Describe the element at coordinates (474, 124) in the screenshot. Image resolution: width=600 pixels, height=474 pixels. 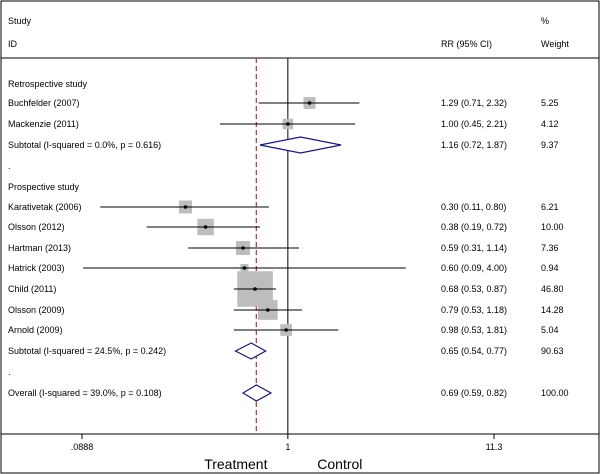
I see `study-rr-text: 1.00 (0.45, 2.21)` at that location.